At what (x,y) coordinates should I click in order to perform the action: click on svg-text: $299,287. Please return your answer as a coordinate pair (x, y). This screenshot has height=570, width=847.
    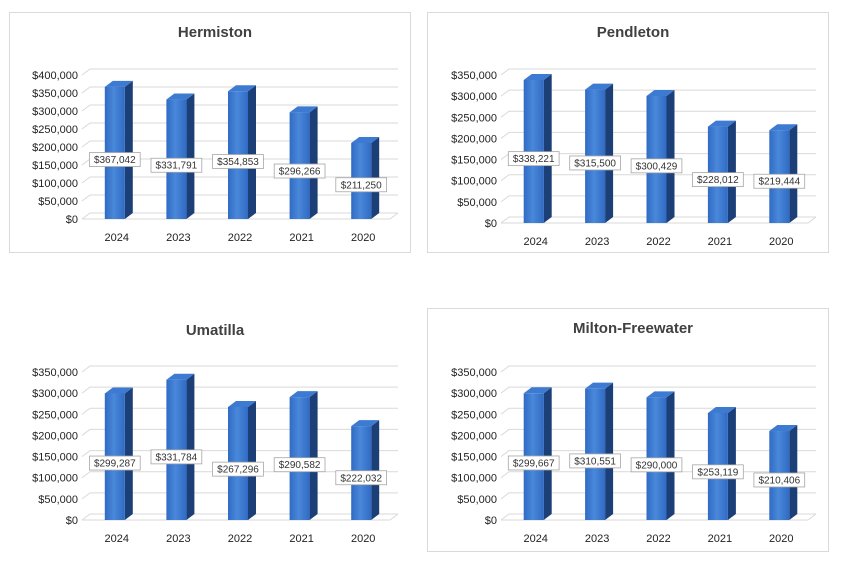
    Looking at the image, I should click on (115, 464).